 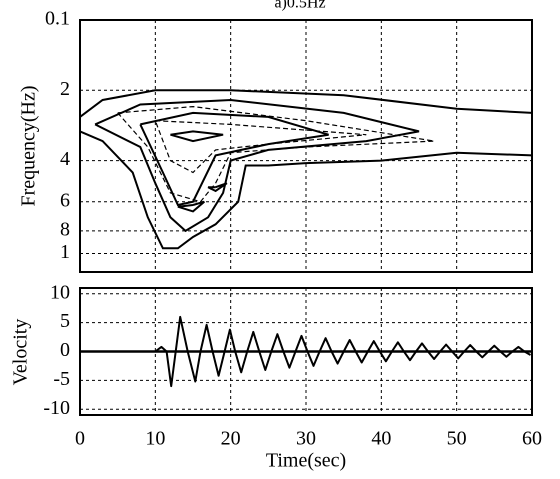 What do you see at coordinates (65, 229) in the screenshot?
I see `y-tick-label: 8` at bounding box center [65, 229].